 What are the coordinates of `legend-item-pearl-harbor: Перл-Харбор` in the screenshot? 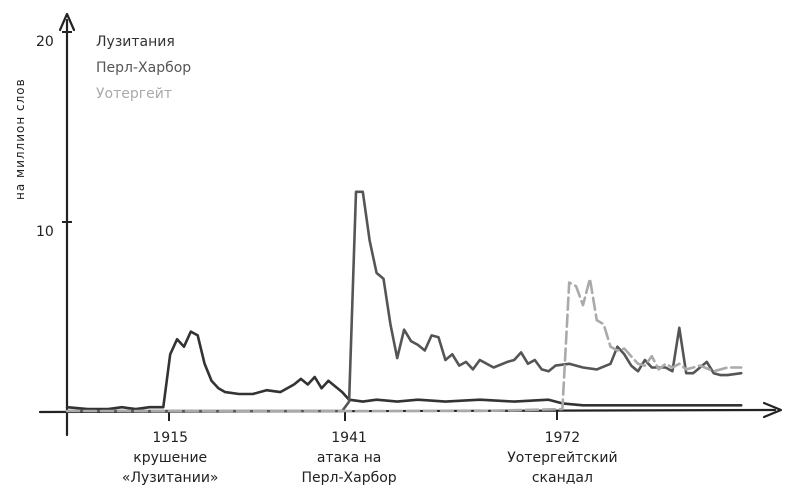 It's located at (143, 68).